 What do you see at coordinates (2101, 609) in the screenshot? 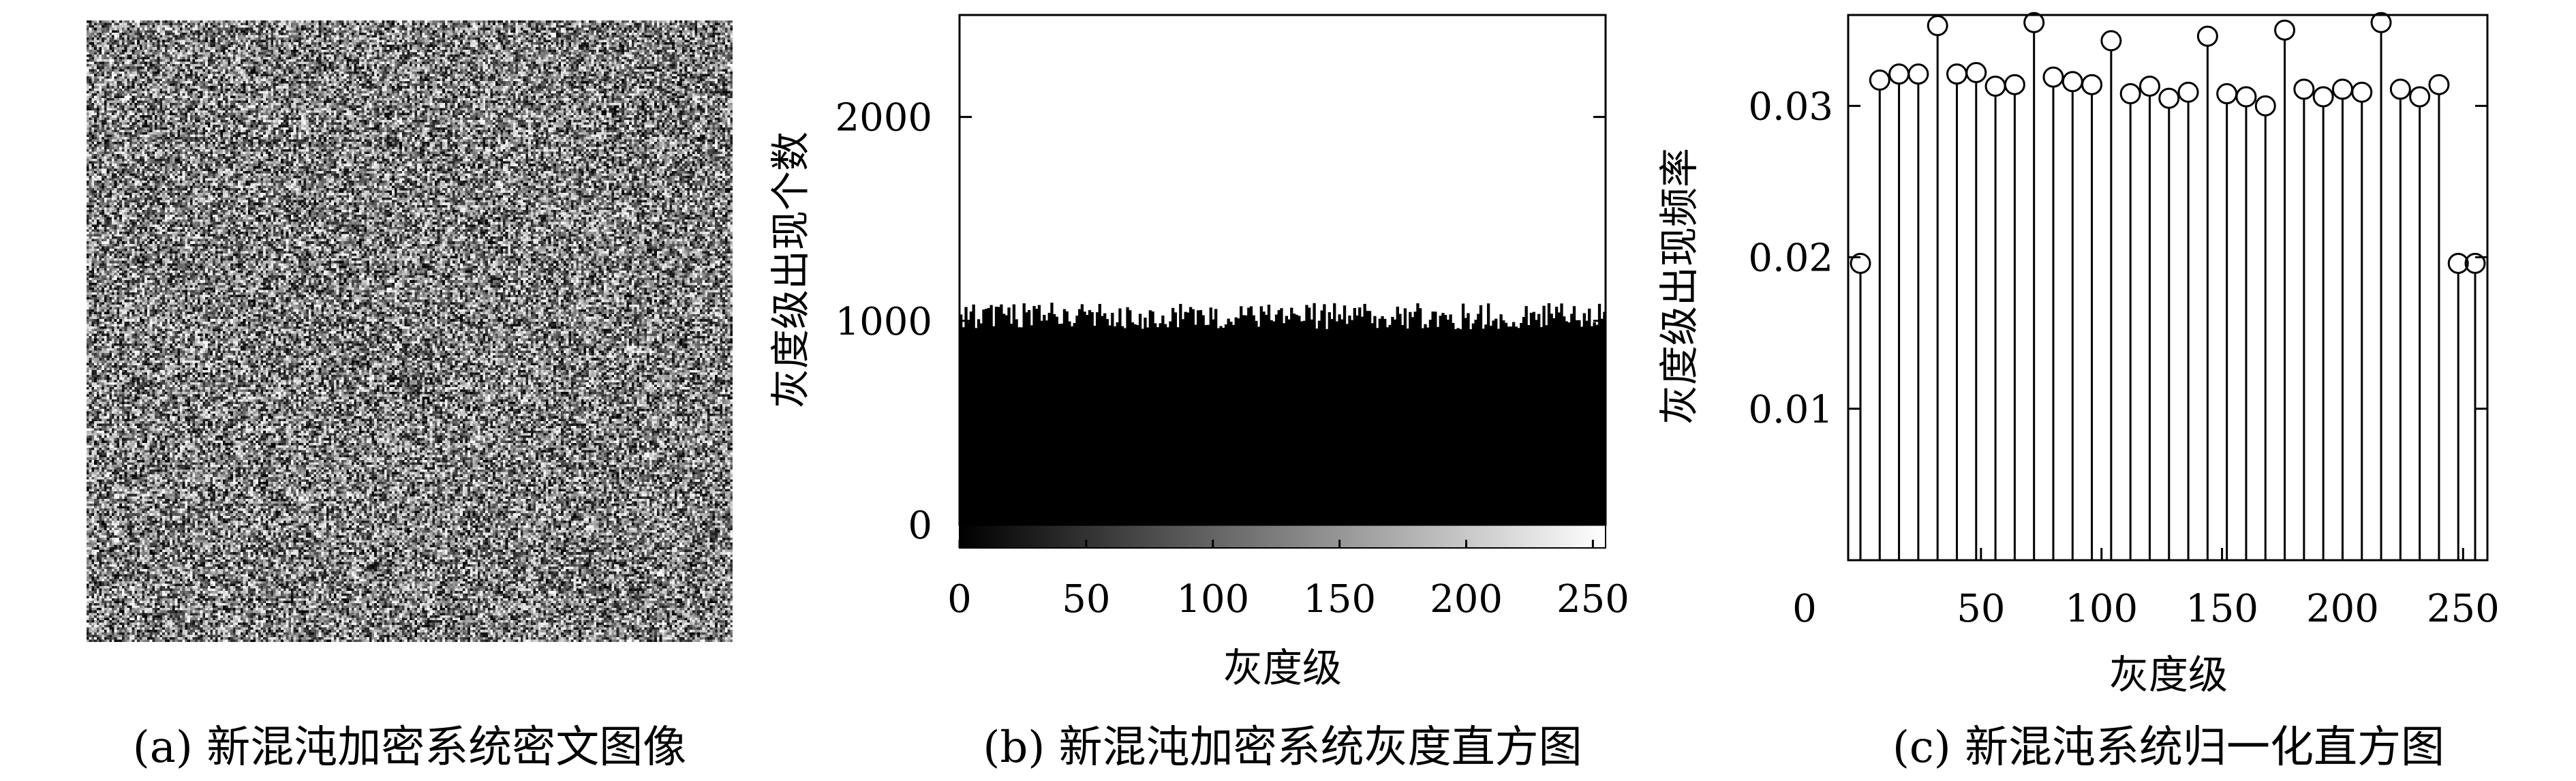
I see `stem-x-tick-label: 100` at bounding box center [2101, 609].